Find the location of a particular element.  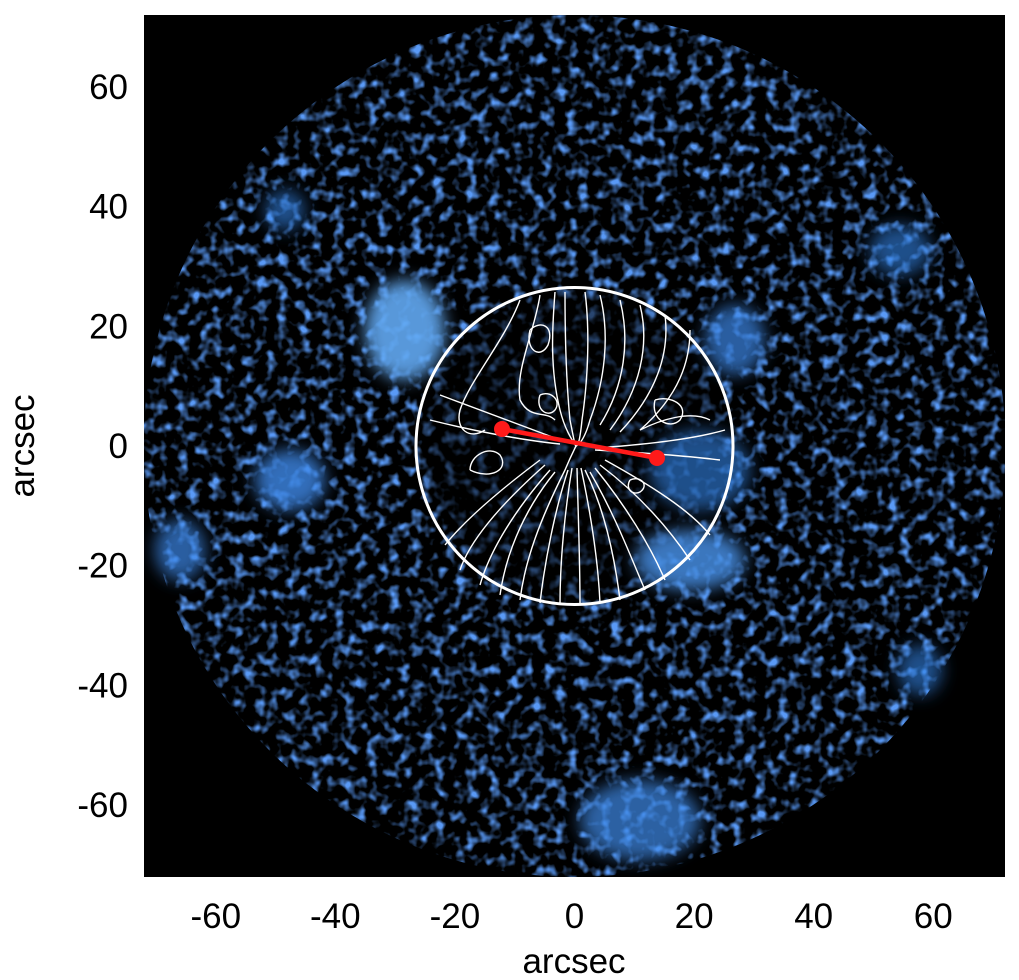

y-tick-label: 0 is located at coordinates (118, 446).